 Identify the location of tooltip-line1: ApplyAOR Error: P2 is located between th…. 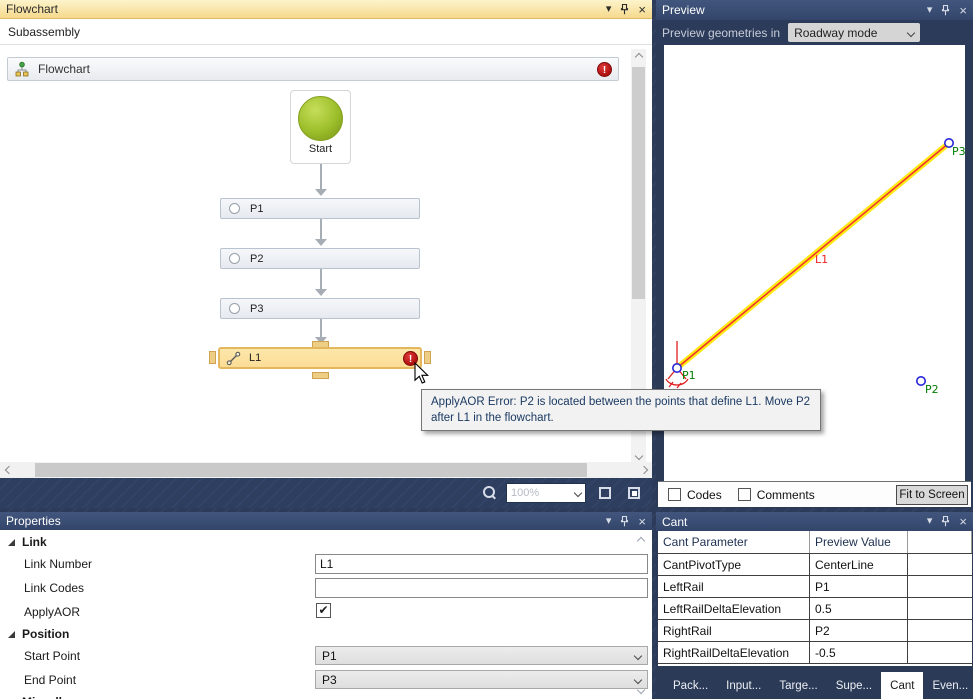
(621, 402).